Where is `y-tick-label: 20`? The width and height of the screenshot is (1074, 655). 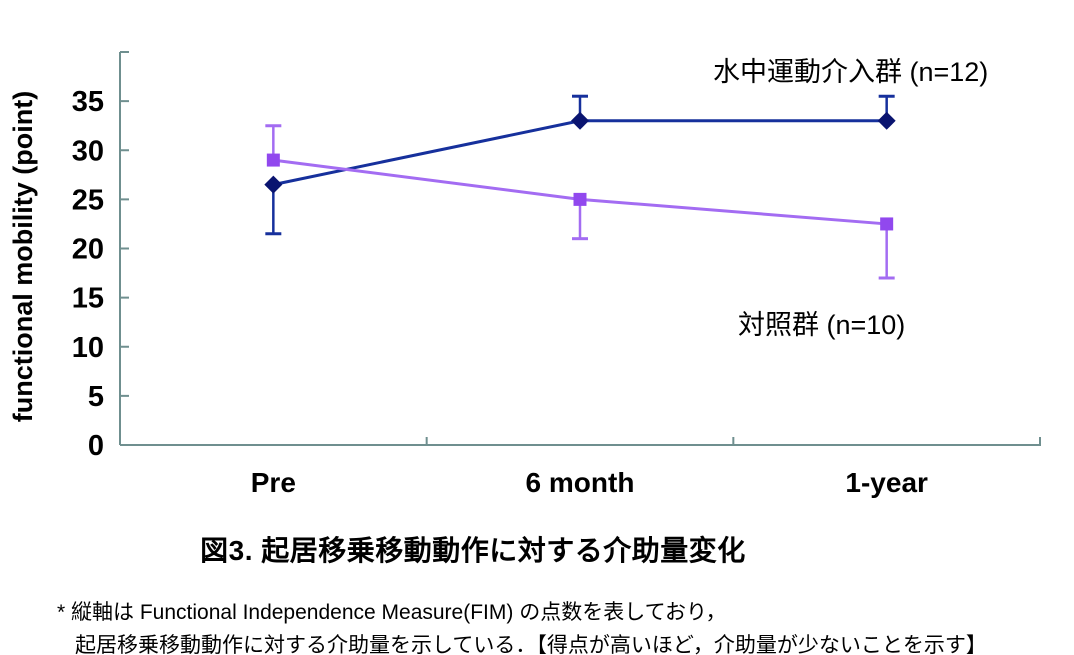
y-tick-label: 20 is located at coordinates (88, 250).